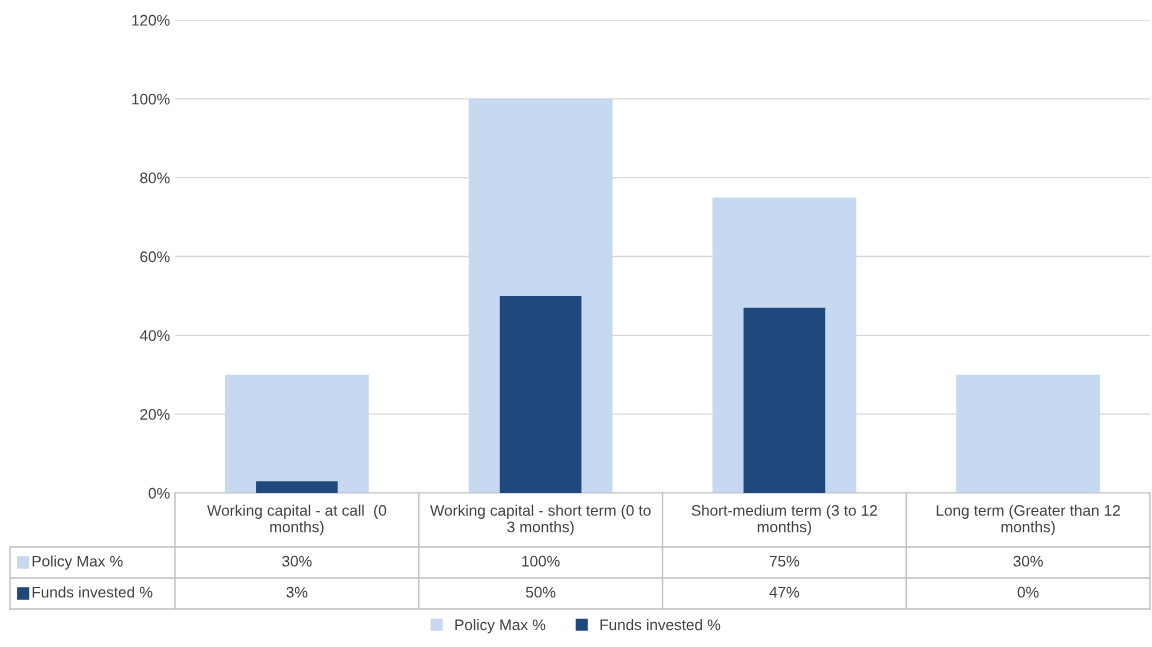 This screenshot has height=647, width=1152. Describe the element at coordinates (541, 561) in the screenshot. I see `data-label: 100%` at that location.